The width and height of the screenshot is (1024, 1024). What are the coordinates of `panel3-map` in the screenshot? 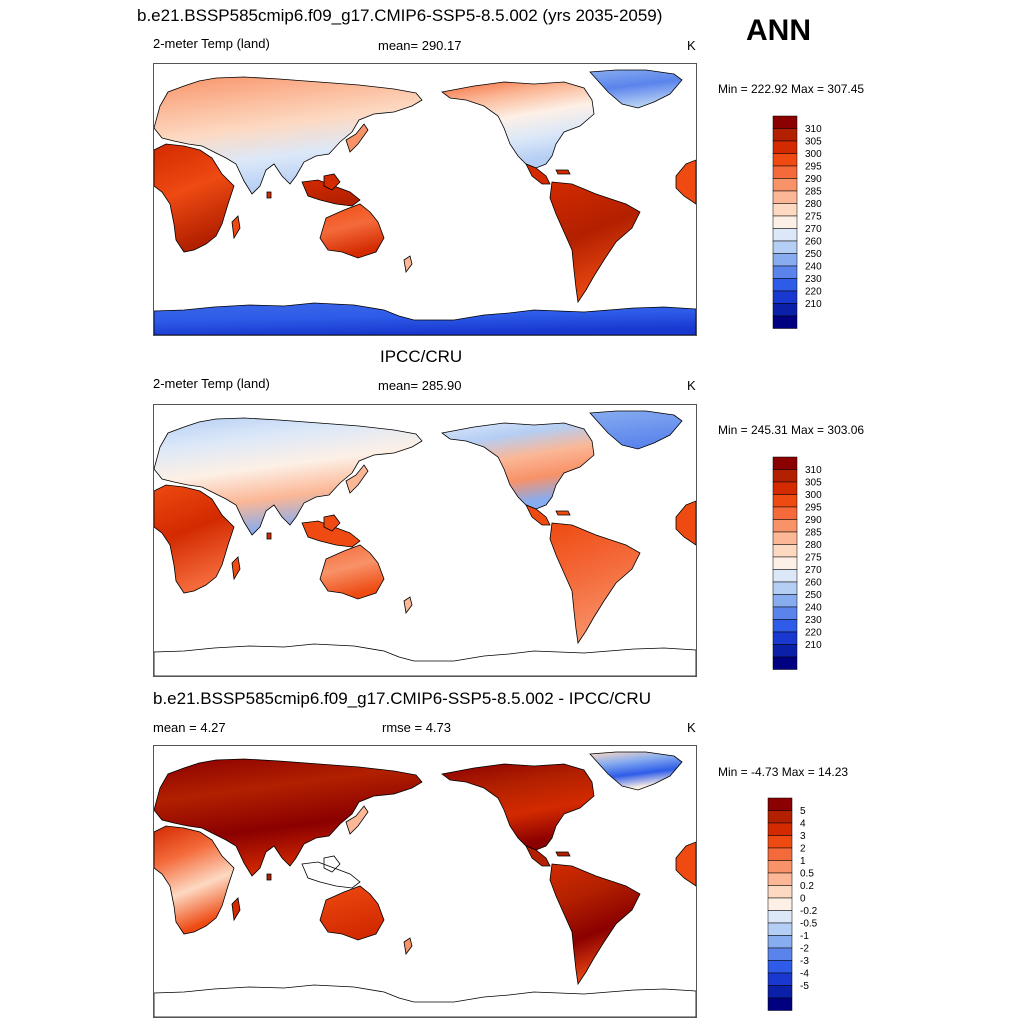 It's located at (425, 881).